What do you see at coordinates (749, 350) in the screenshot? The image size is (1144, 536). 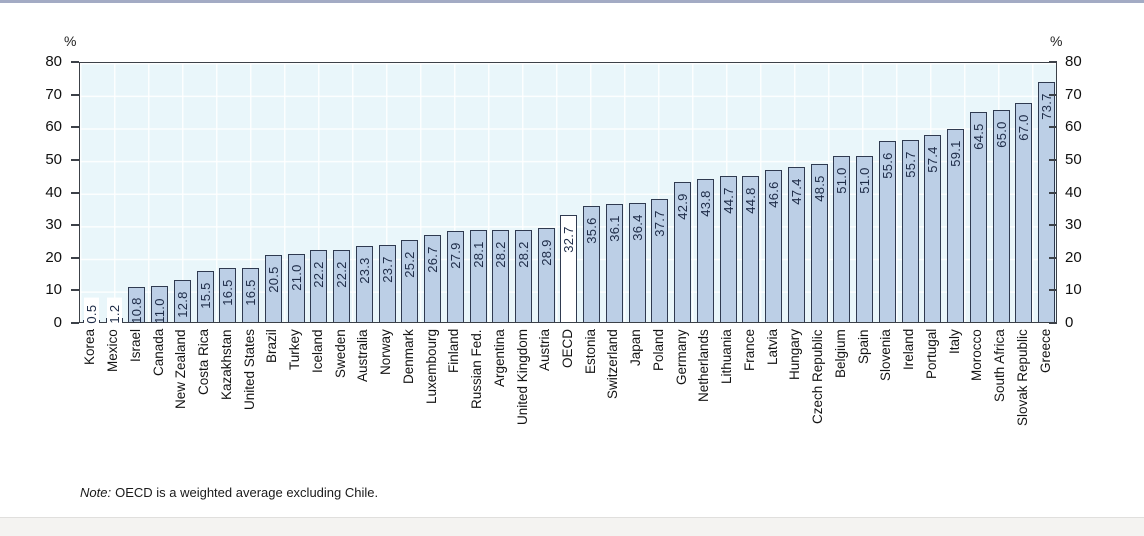 I see `x-label-france: France` at bounding box center [749, 350].